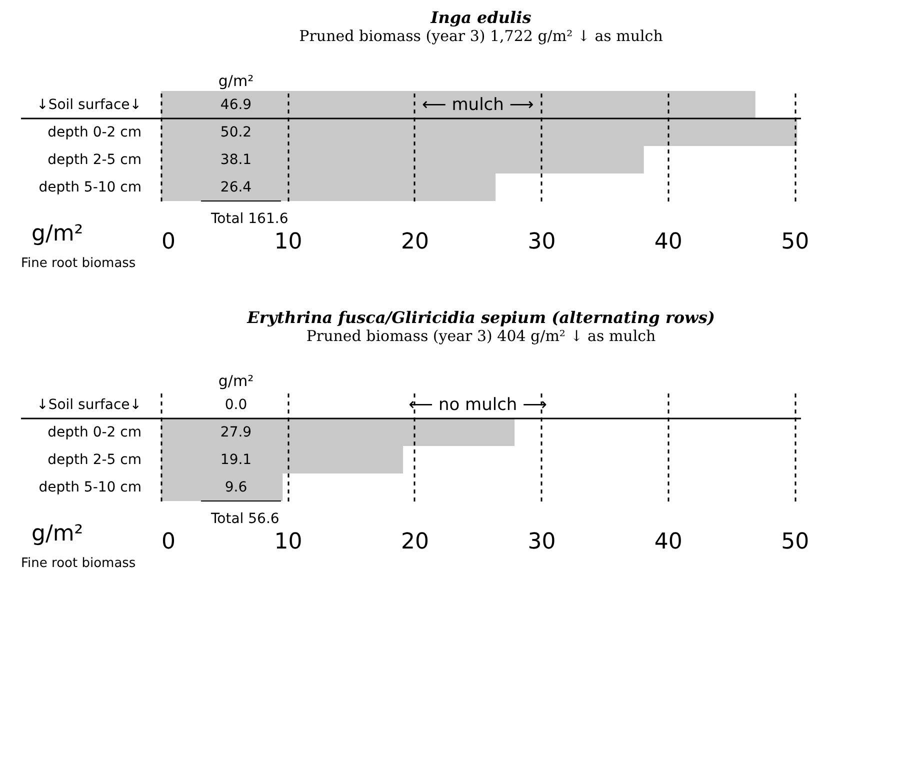  What do you see at coordinates (236, 104) in the screenshot?
I see `data-label: 46.9` at bounding box center [236, 104].